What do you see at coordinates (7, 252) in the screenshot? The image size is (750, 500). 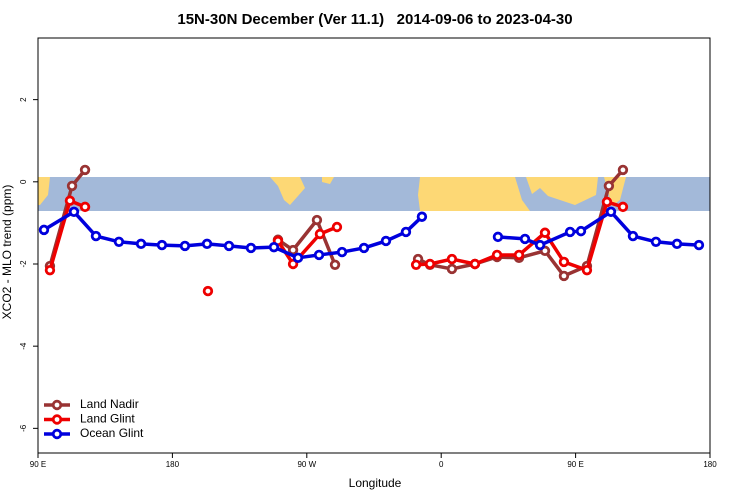 I see `y-axis-label: XCO2 - MLO trend (ppm)` at bounding box center [7, 252].